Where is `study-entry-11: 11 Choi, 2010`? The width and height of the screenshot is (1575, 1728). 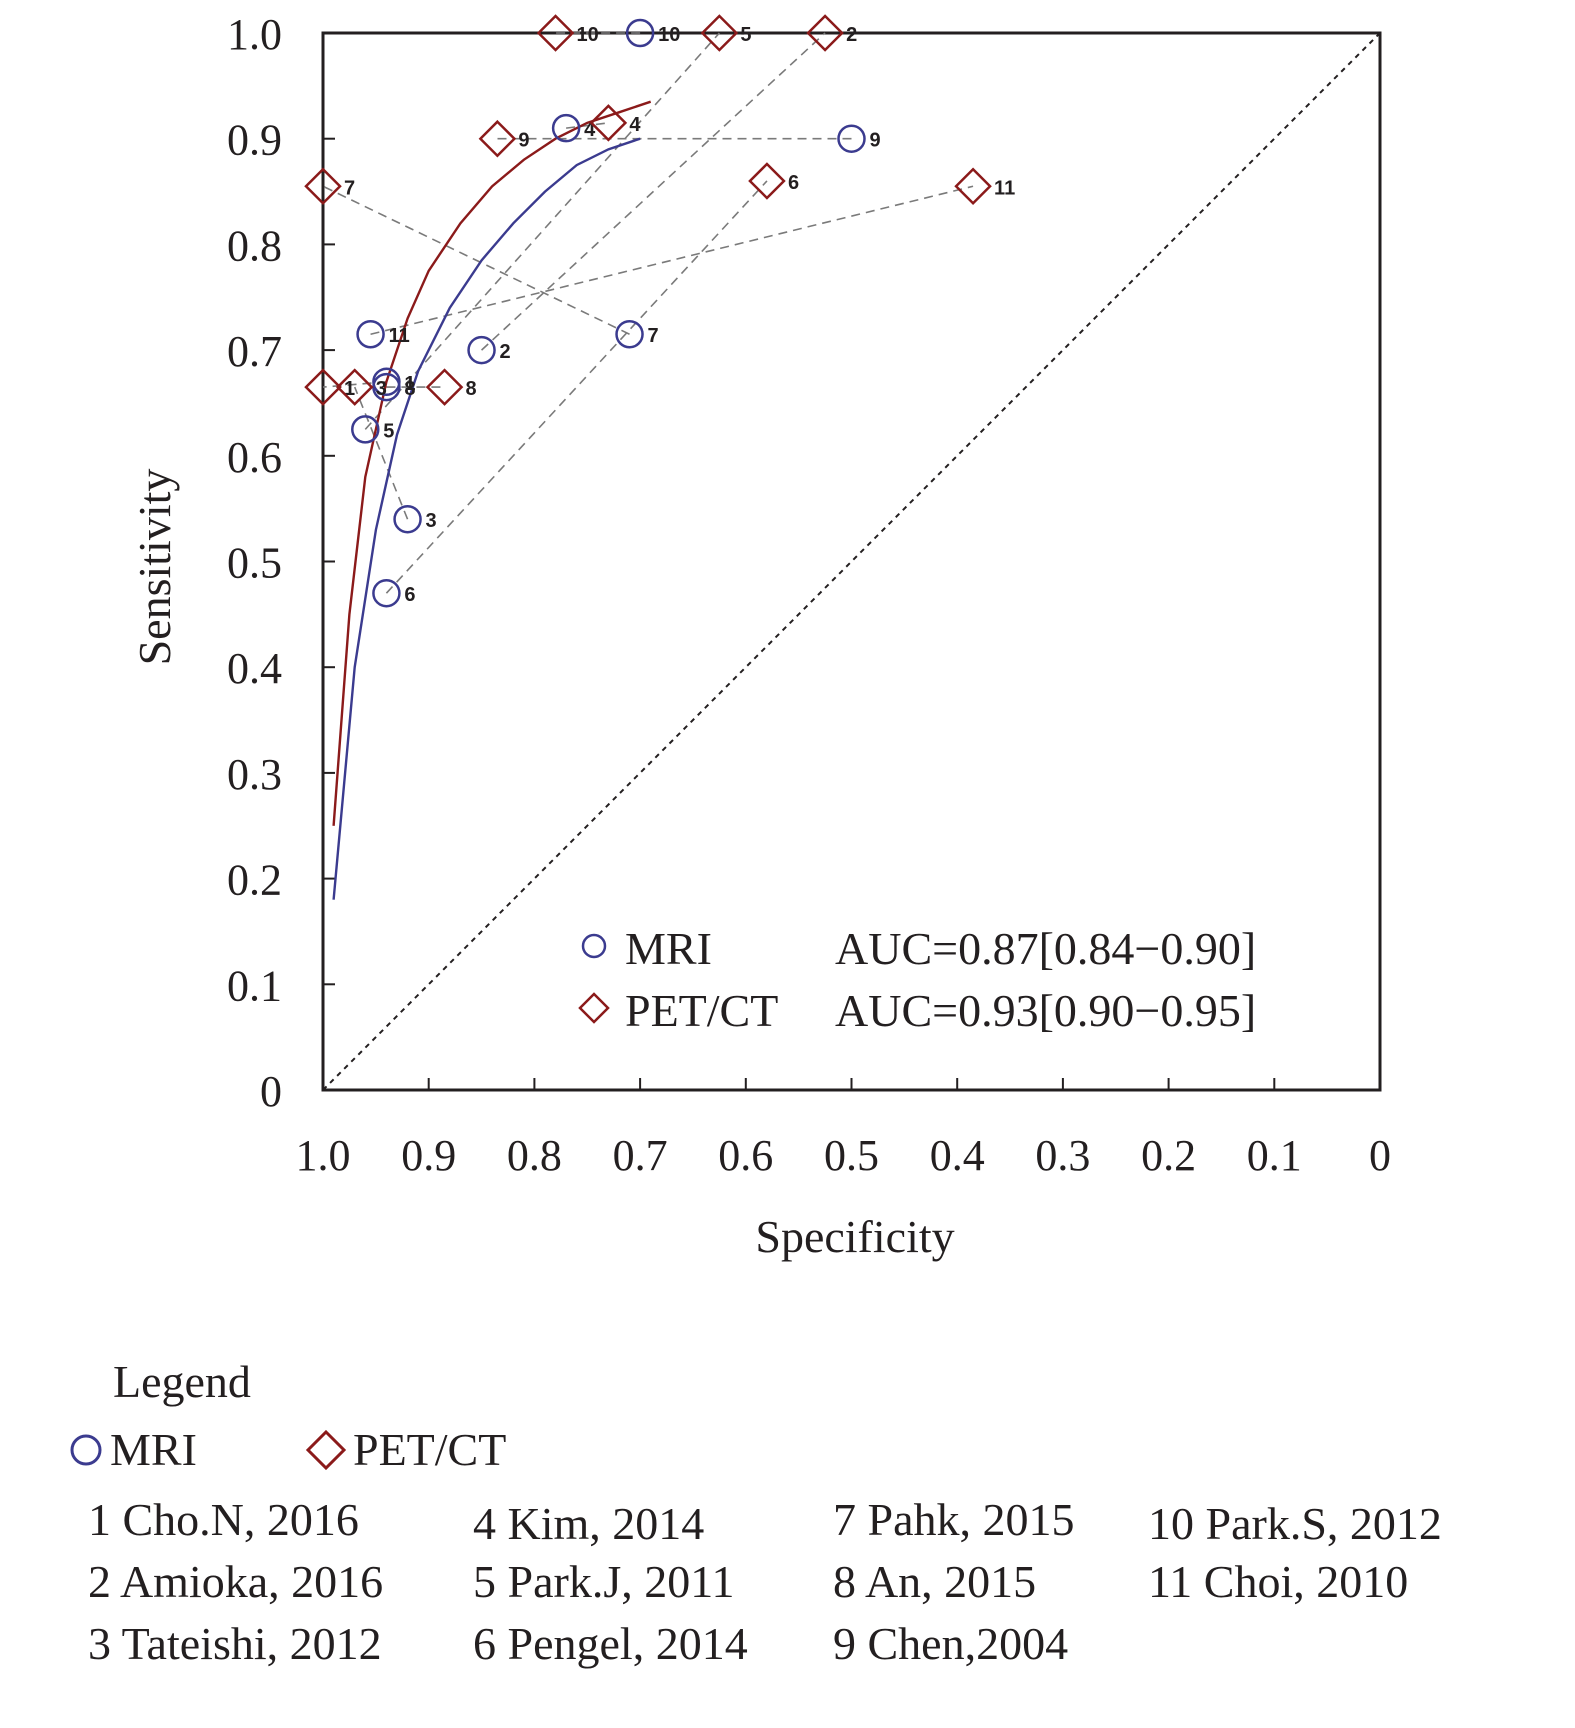 study-entry-11: 11 Choi, 2010 is located at coordinates (1278, 1581).